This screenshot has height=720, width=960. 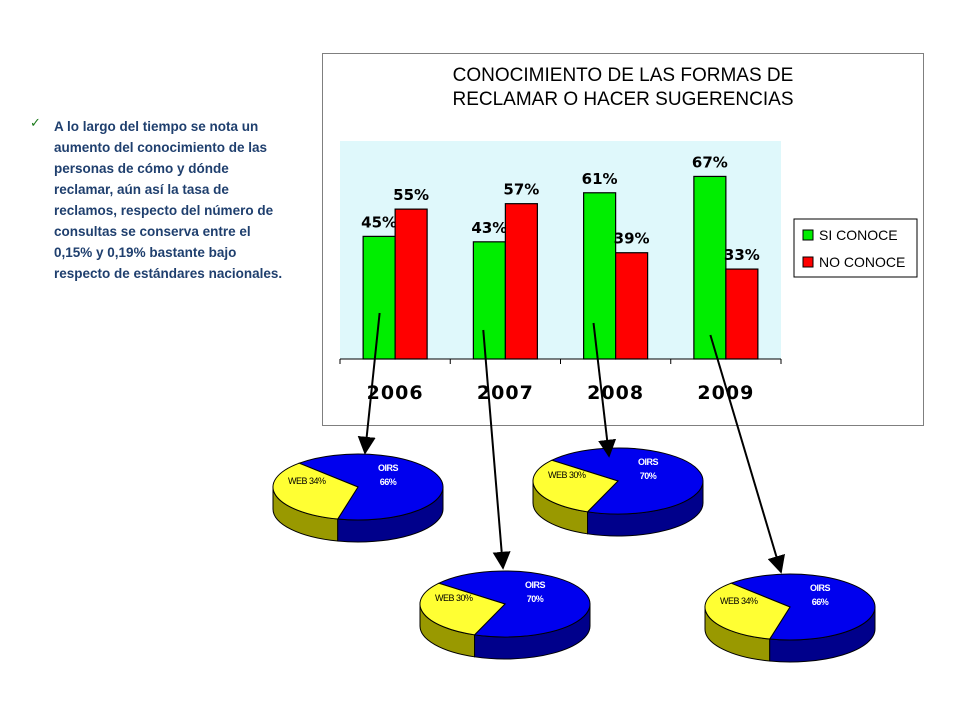 I want to click on x-tick-label: 2007, so click(x=505, y=393).